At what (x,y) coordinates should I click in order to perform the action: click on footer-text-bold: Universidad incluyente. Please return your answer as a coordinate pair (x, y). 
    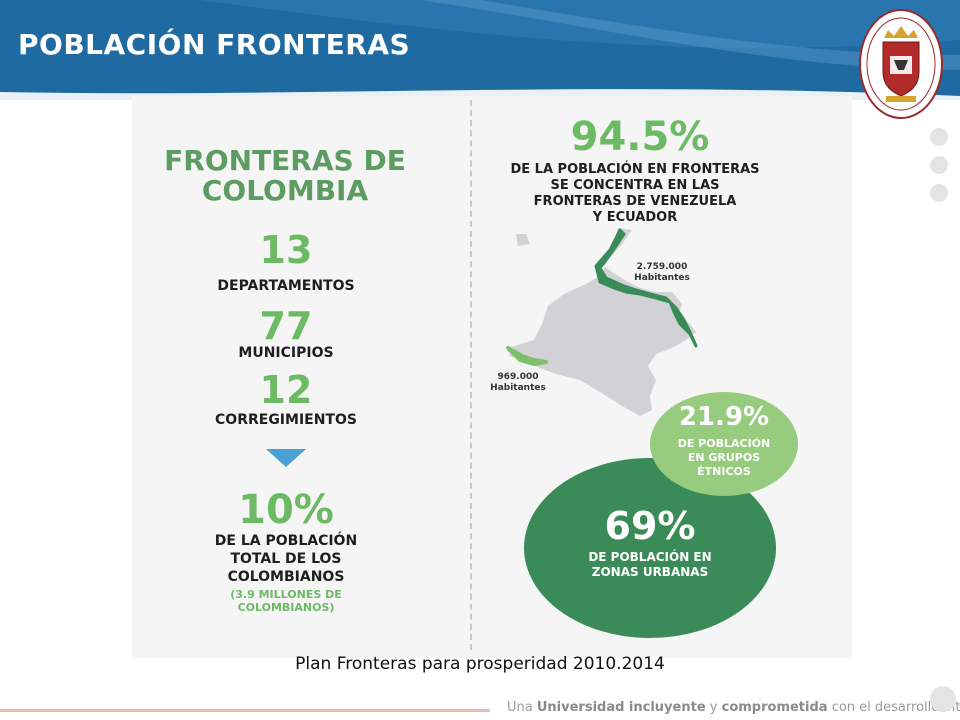
    Looking at the image, I should click on (621, 707).